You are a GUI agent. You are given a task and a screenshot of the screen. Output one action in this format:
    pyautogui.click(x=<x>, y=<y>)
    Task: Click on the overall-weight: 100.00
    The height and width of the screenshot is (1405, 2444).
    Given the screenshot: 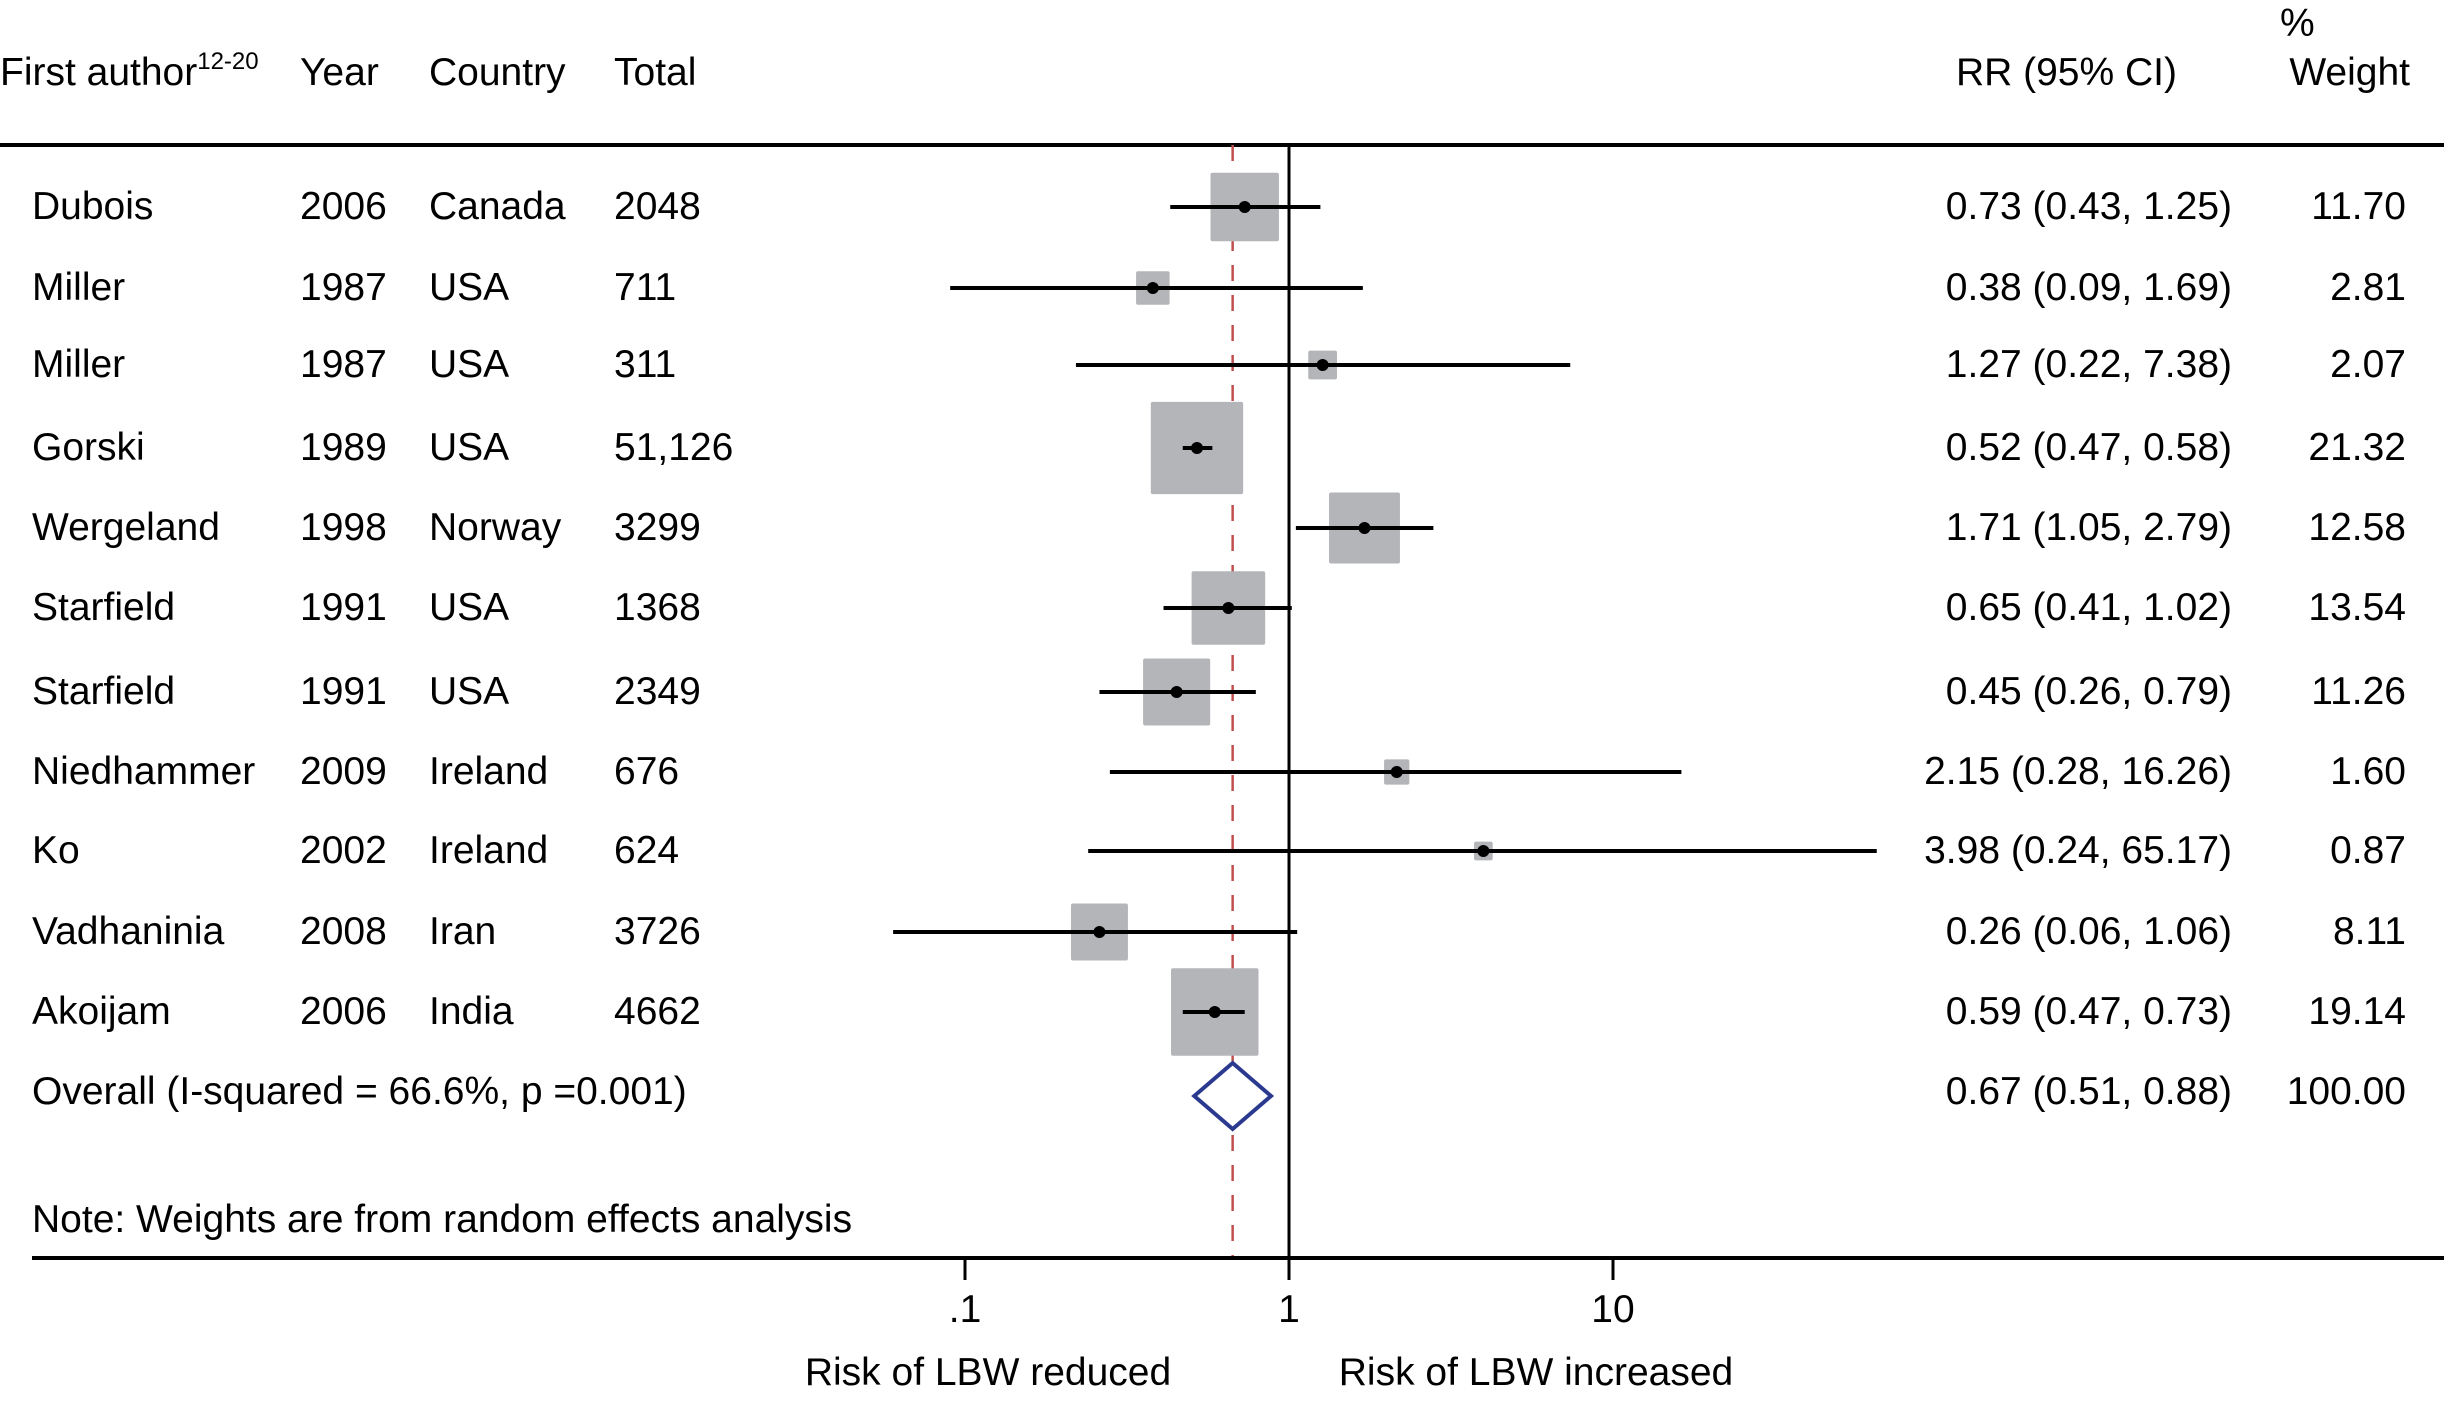 What is the action you would take?
    pyautogui.click(x=2346, y=1091)
    